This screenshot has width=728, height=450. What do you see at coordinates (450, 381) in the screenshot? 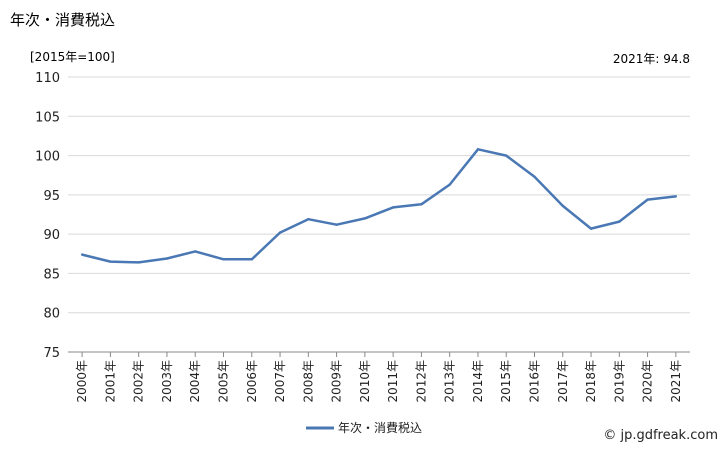
I see `x-tick-label: 2013年` at bounding box center [450, 381].